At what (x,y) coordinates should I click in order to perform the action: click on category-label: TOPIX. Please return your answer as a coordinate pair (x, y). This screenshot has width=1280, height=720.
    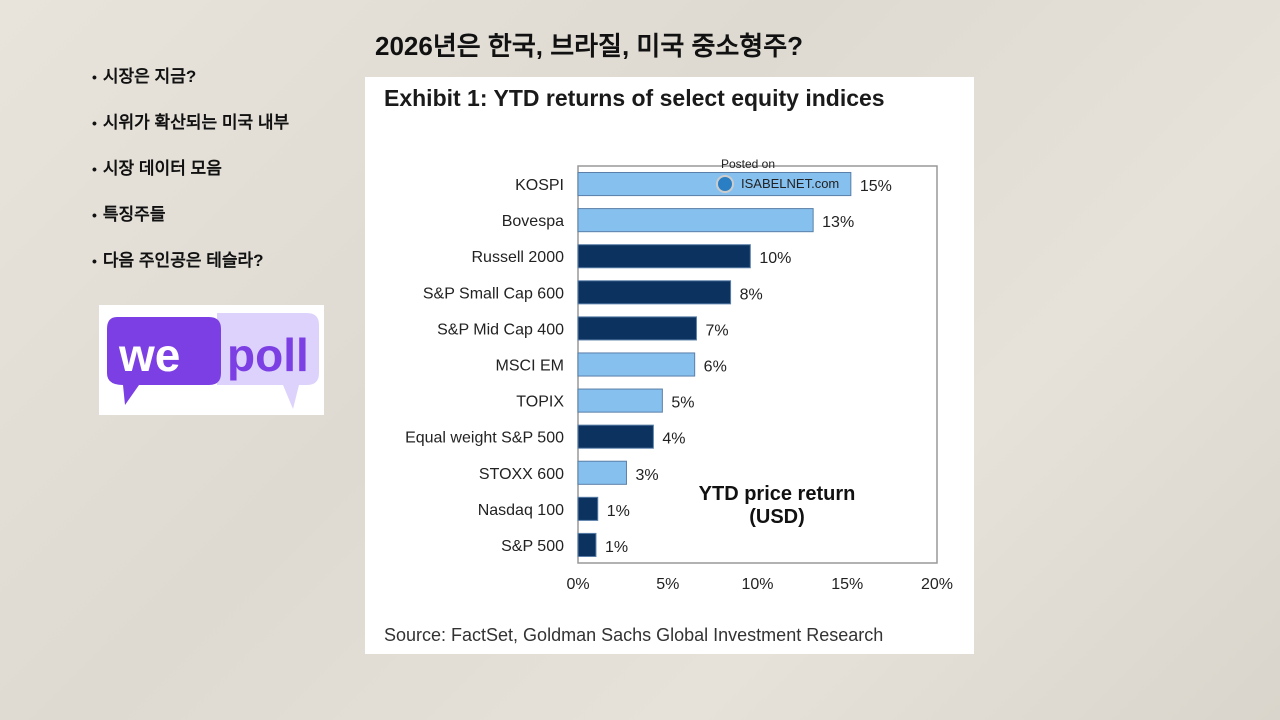
    Looking at the image, I should click on (540, 402).